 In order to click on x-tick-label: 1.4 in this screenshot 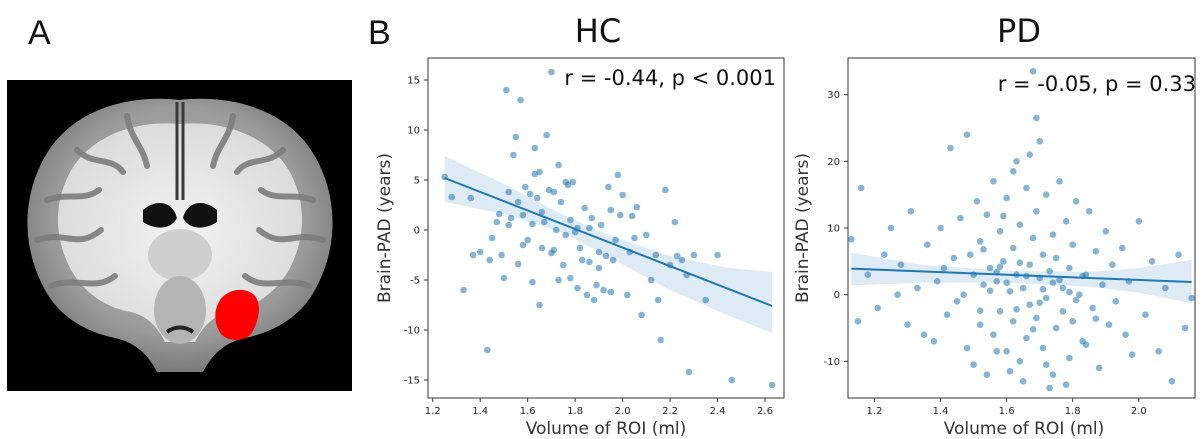, I will do `click(480, 411)`.